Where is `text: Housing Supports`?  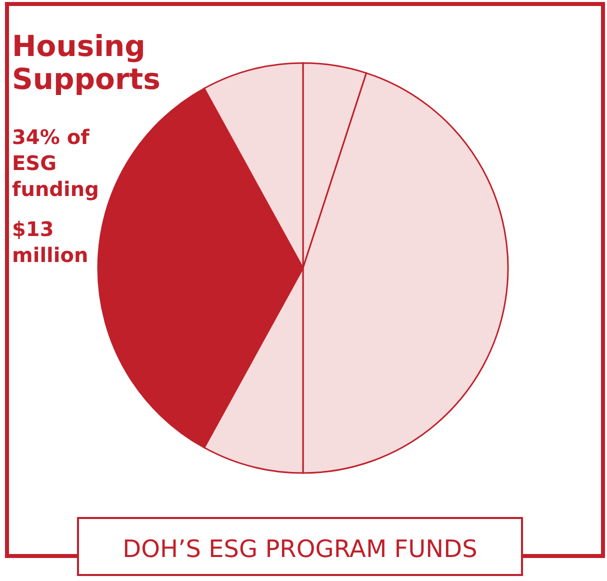 text: Housing Supports is located at coordinates (86, 62).